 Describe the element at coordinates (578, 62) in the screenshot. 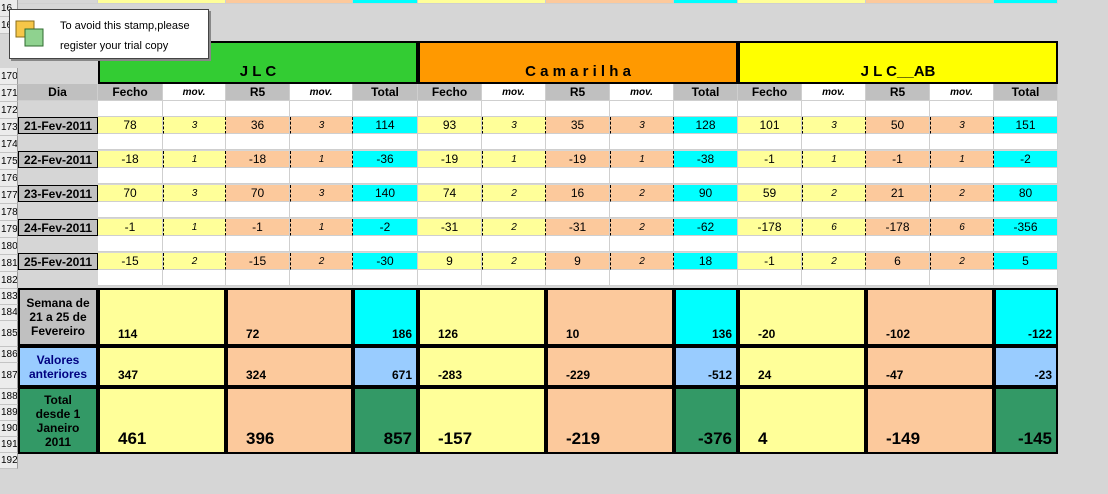

I see `group-header-2: C a m a r i l h a` at that location.